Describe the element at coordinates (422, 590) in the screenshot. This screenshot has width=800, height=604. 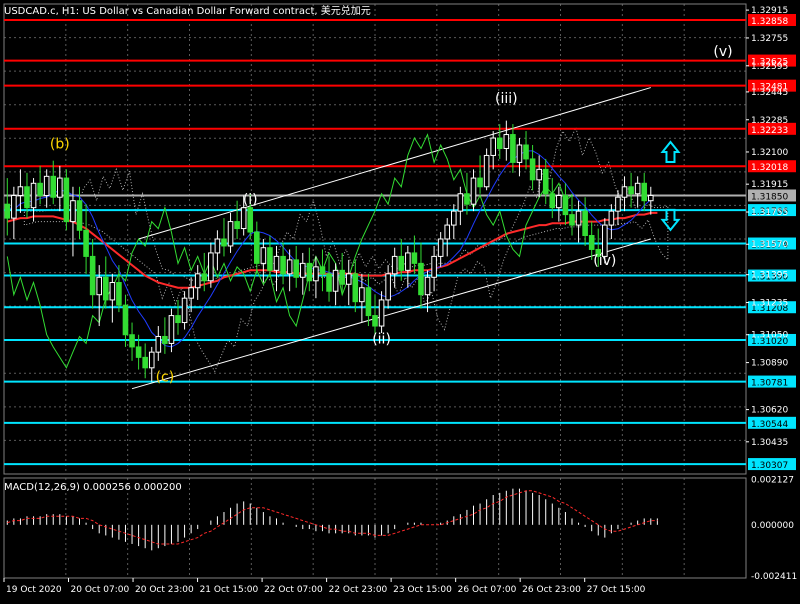
I see `time-tick-label: 23 Oct 15:00` at that location.